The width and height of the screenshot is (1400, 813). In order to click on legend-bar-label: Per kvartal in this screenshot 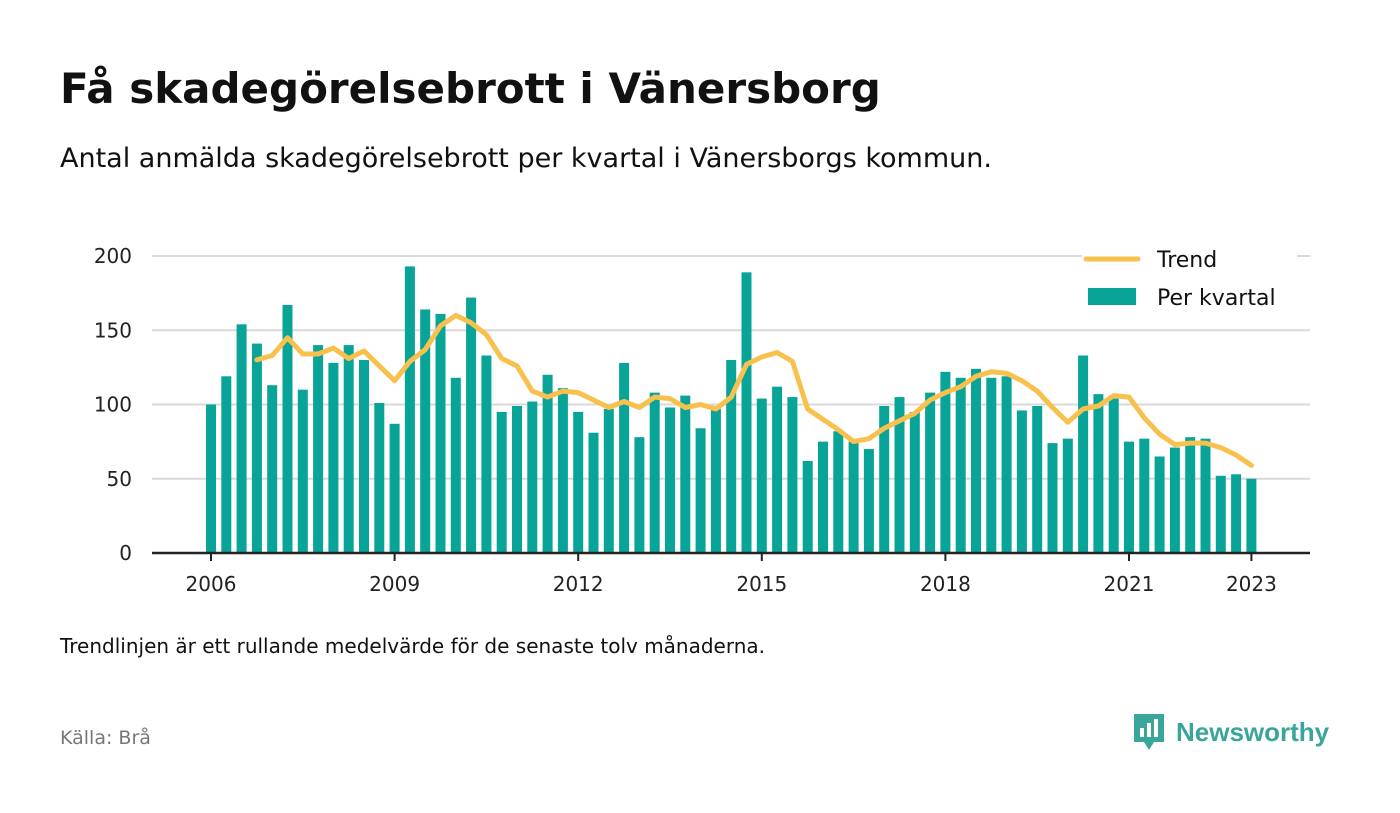, I will do `click(1216, 298)`.